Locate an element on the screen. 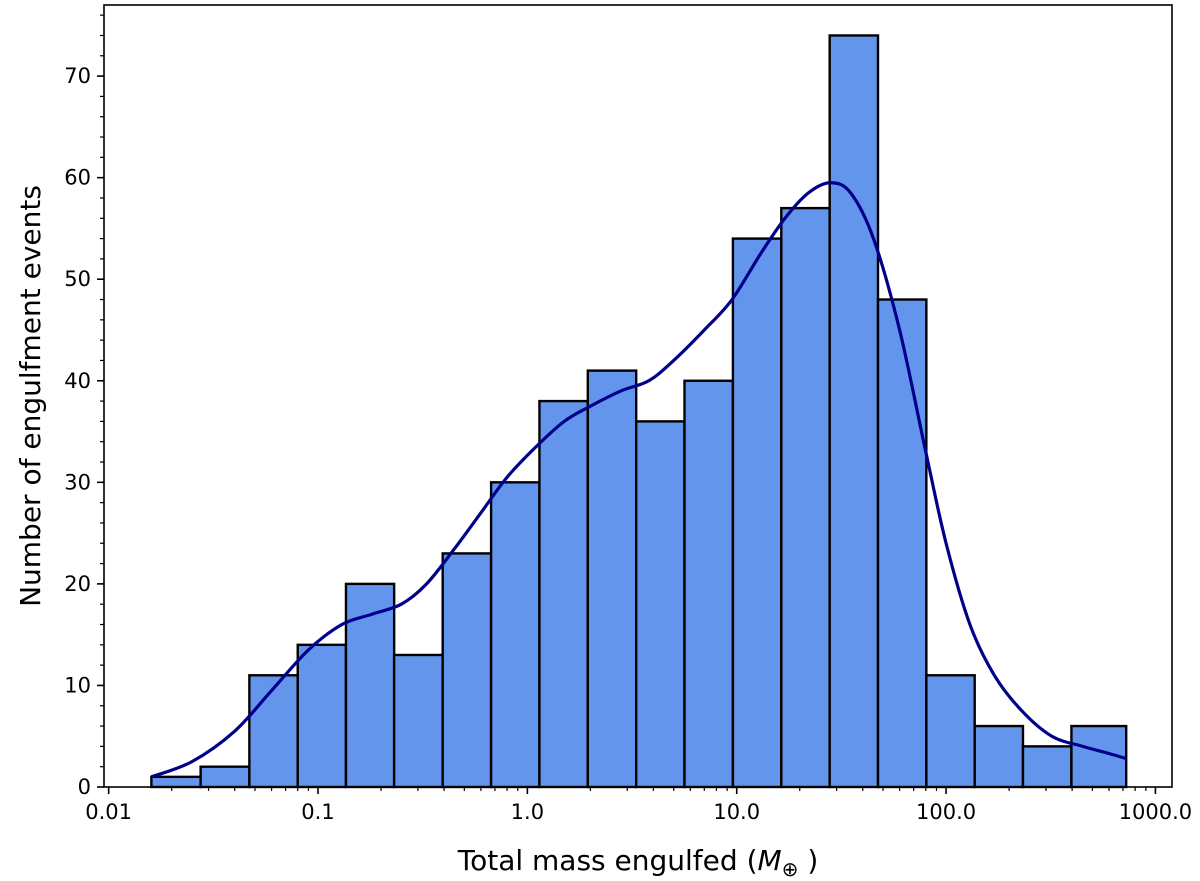 Image resolution: width=1200 pixels, height=881 pixels. x-tick-label: 10.0 is located at coordinates (736, 812).